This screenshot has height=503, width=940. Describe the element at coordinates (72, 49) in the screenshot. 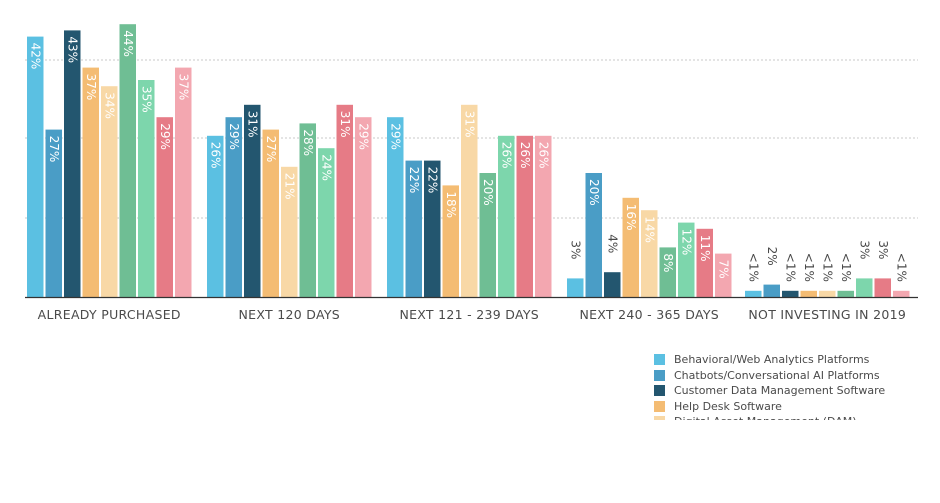

I see `bar-value-label: 43%` at that location.